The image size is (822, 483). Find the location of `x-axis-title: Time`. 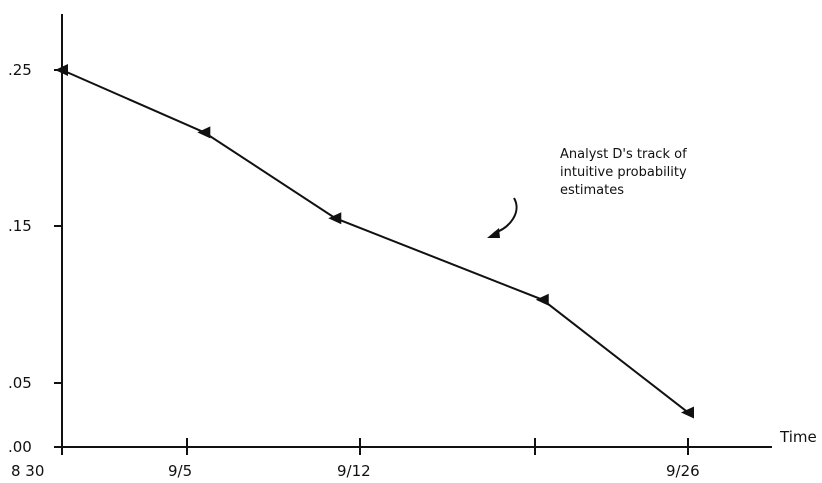

x-axis-title: Time is located at coordinates (798, 437).